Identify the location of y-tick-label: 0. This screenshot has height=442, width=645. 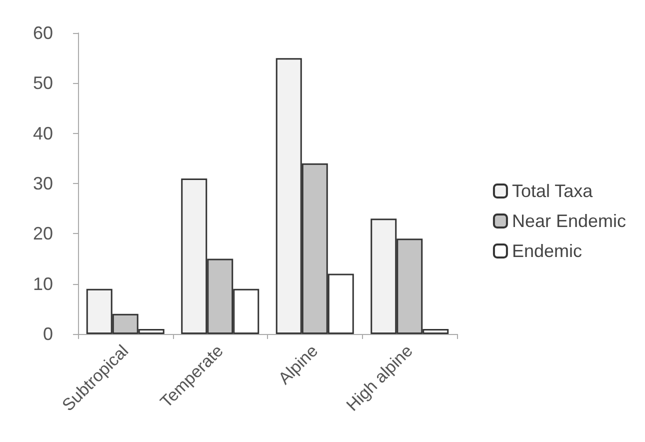
(47, 334).